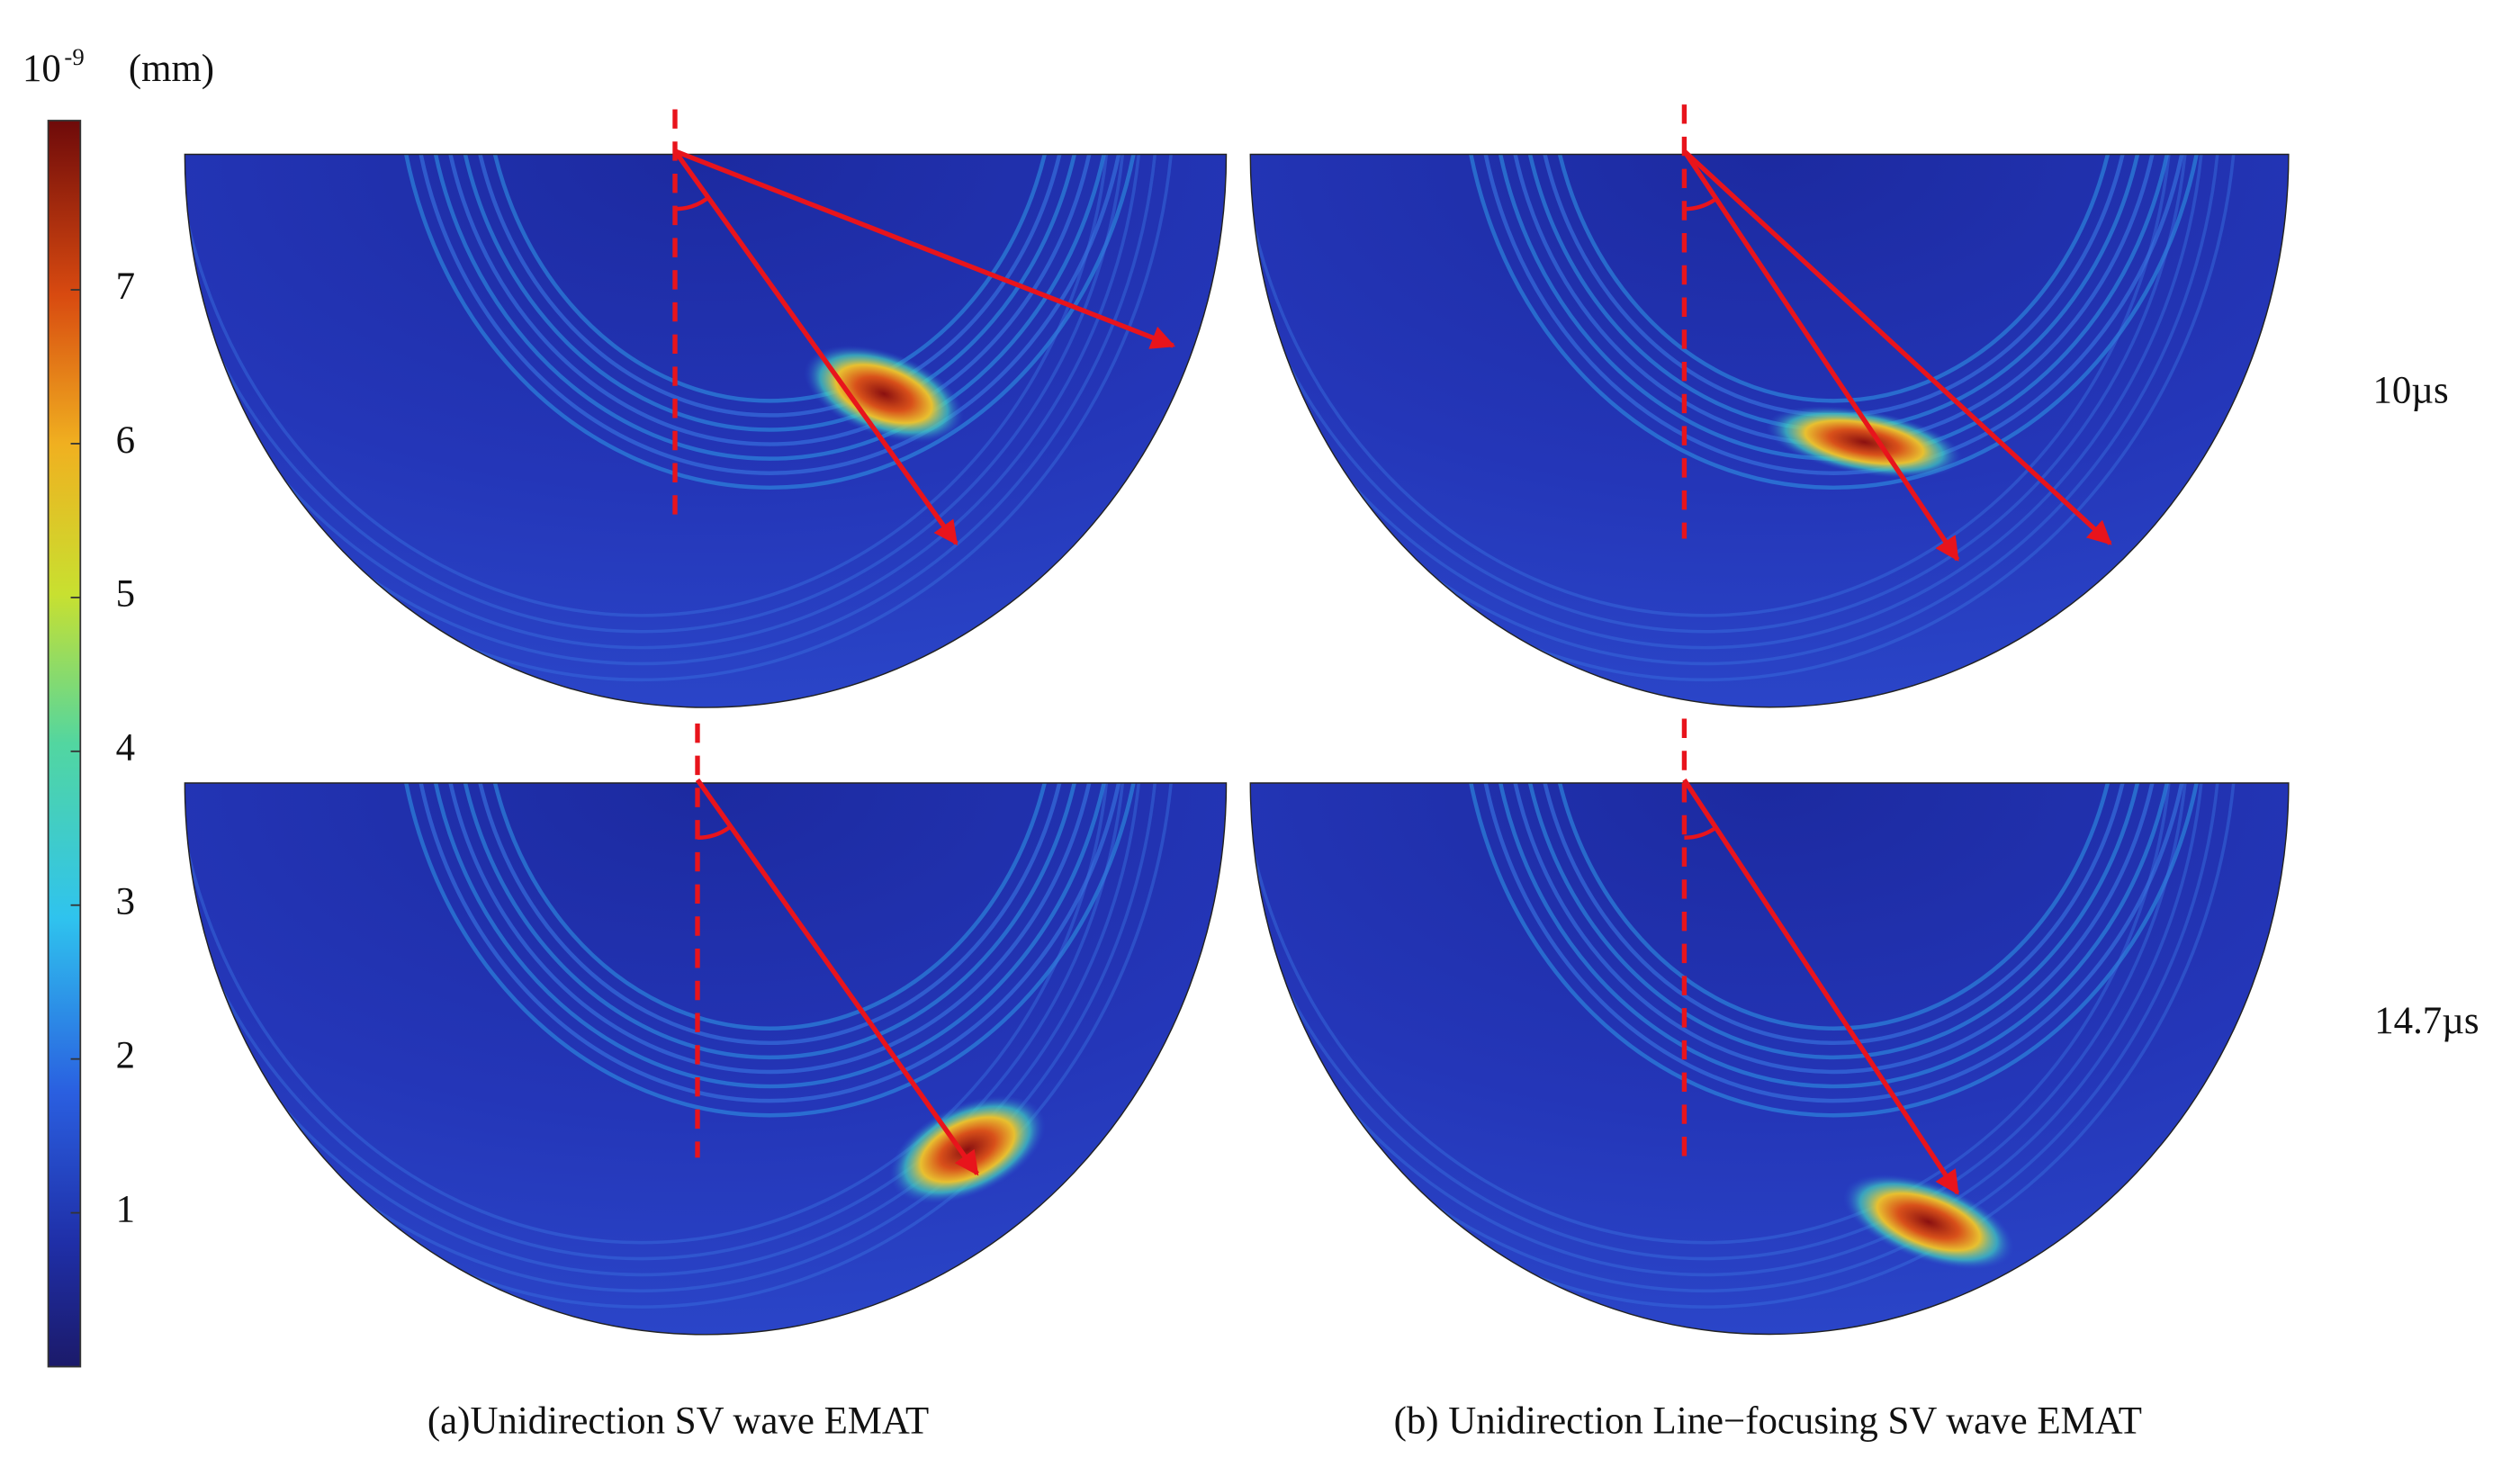 This screenshot has height=1476, width=2520. What do you see at coordinates (74, 56) in the screenshot?
I see `colorbar-exponent: -9` at bounding box center [74, 56].